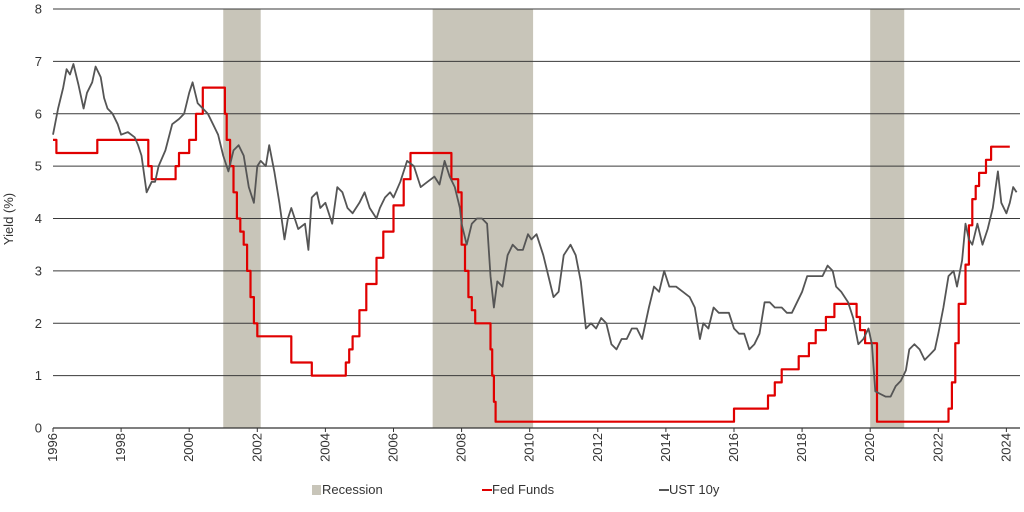 This screenshot has height=512, width=1024. What do you see at coordinates (665, 447) in the screenshot?
I see `x-tick-label: 2014` at bounding box center [665, 447].